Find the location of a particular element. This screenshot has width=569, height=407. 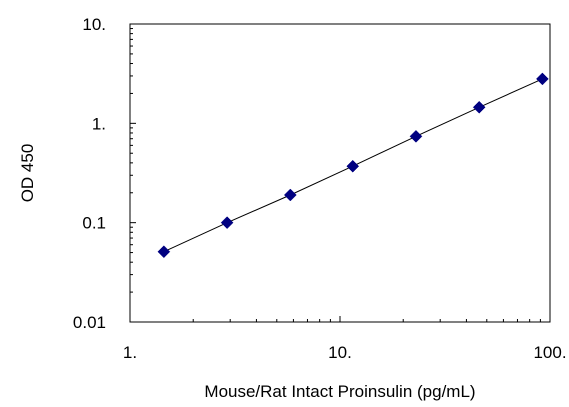

x-tick-labels: 1. 10. 100. is located at coordinates (345, 352).